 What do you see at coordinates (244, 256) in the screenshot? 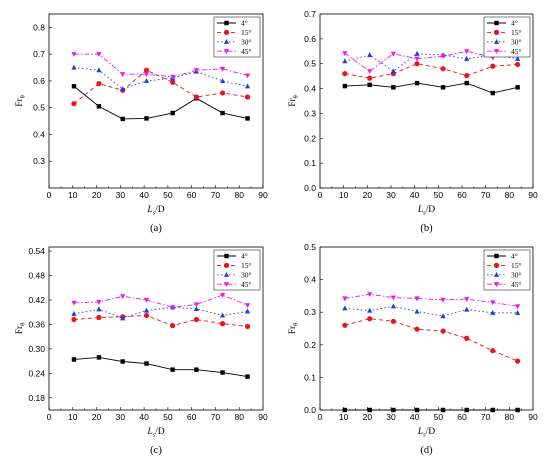
I see `legend-label-c-0: 4°` at bounding box center [244, 256].